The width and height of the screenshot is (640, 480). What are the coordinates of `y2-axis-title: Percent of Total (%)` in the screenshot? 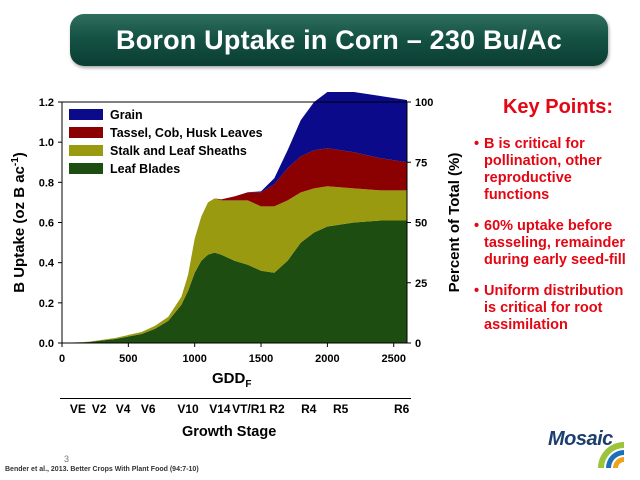 It's located at (454, 223).